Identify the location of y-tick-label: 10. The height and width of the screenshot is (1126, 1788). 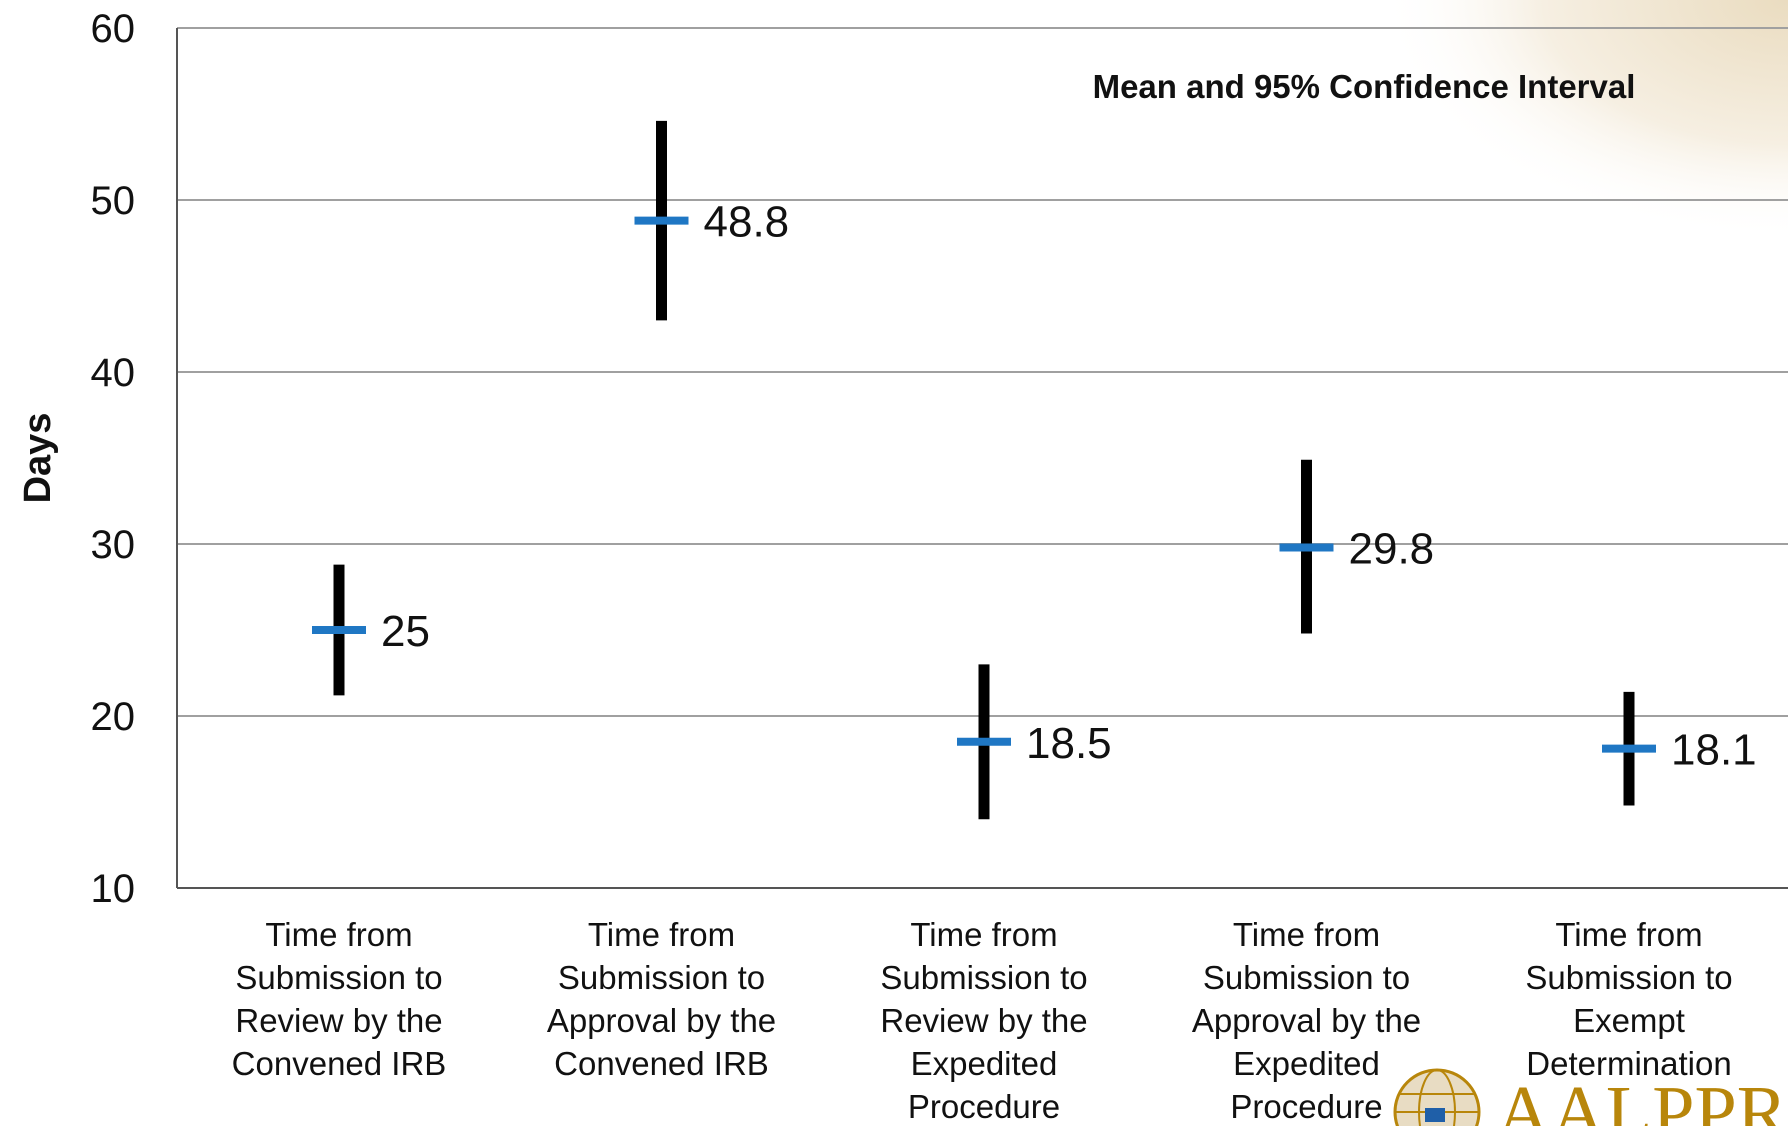
(113, 889).